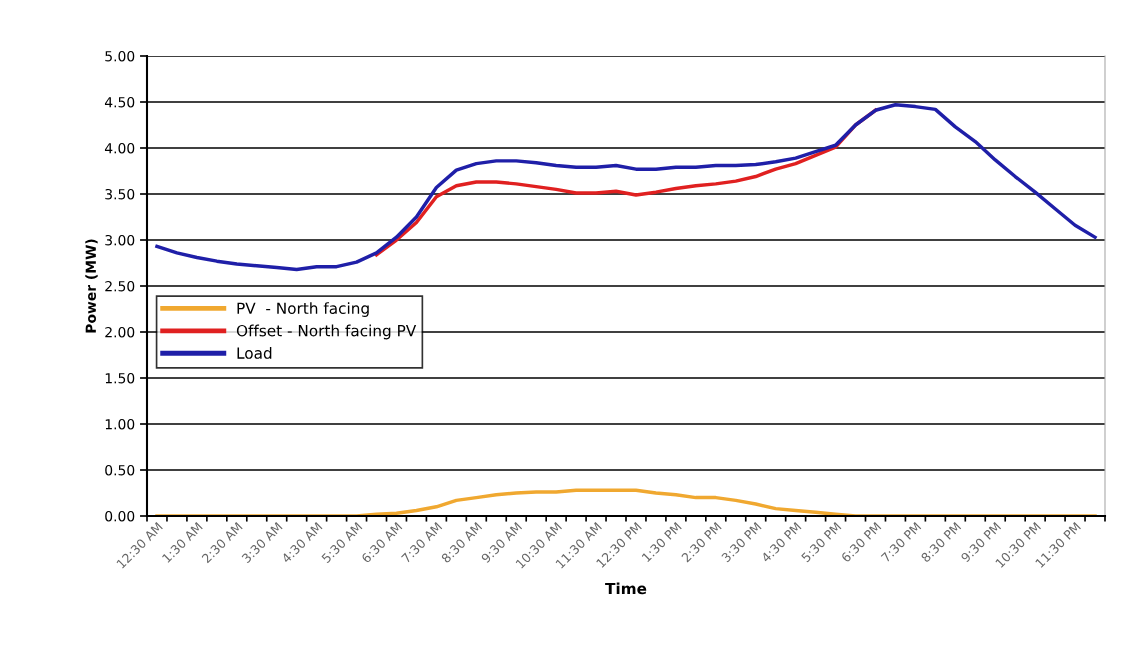  Describe the element at coordinates (120, 516) in the screenshot. I see `y-tick-label: 0.00` at that location.